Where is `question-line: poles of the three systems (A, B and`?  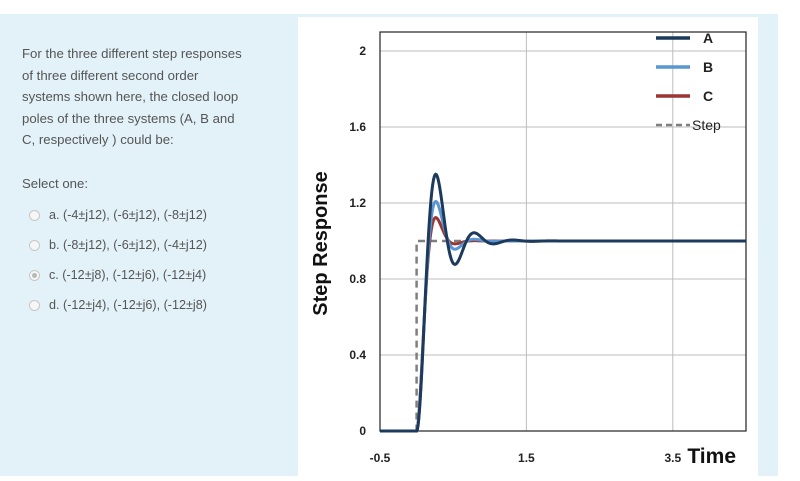
question-line: poles of the three systems (A, B and is located at coordinates (128, 118).